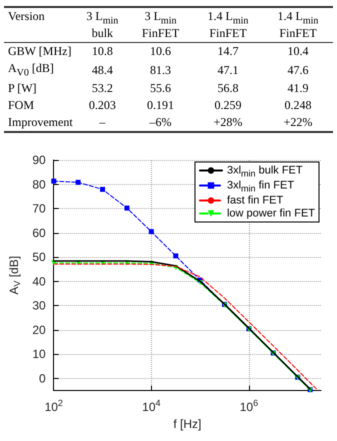 Image resolution: width=337 pixels, height=441 pixels. What do you see at coordinates (39, 329) in the screenshot?
I see `y-tick-label: 20` at bounding box center [39, 329].